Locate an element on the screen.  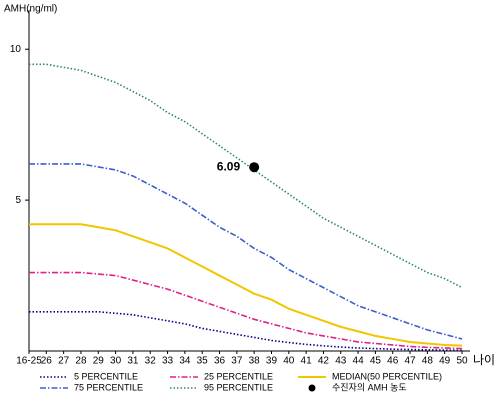
x-tick-label: 33 is located at coordinates (168, 361).